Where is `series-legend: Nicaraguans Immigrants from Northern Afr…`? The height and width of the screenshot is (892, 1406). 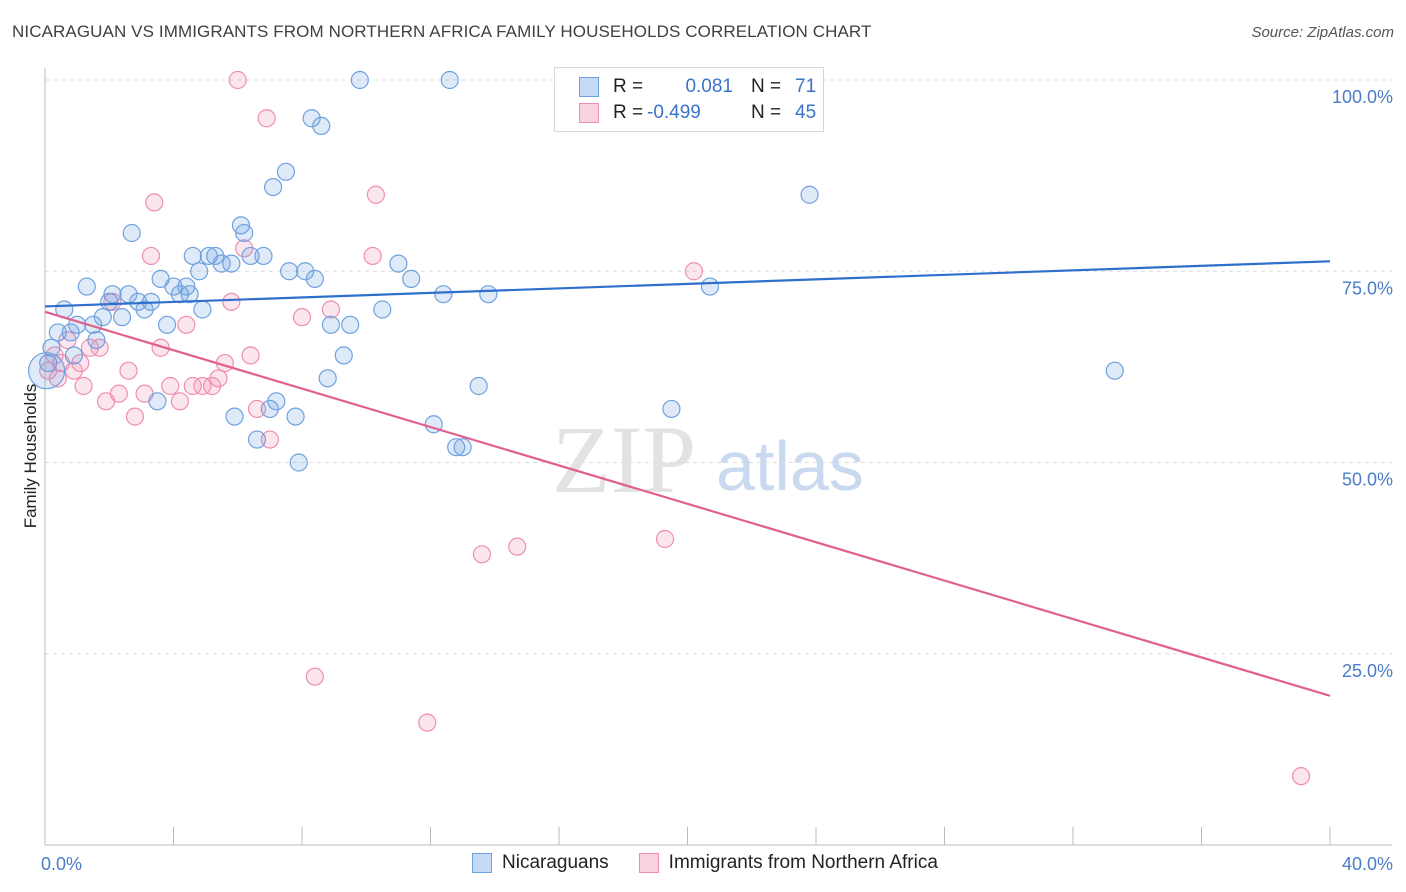
series-legend: Nicaraguans Immigrants from Northern Afr… is located at coordinates (705, 863).